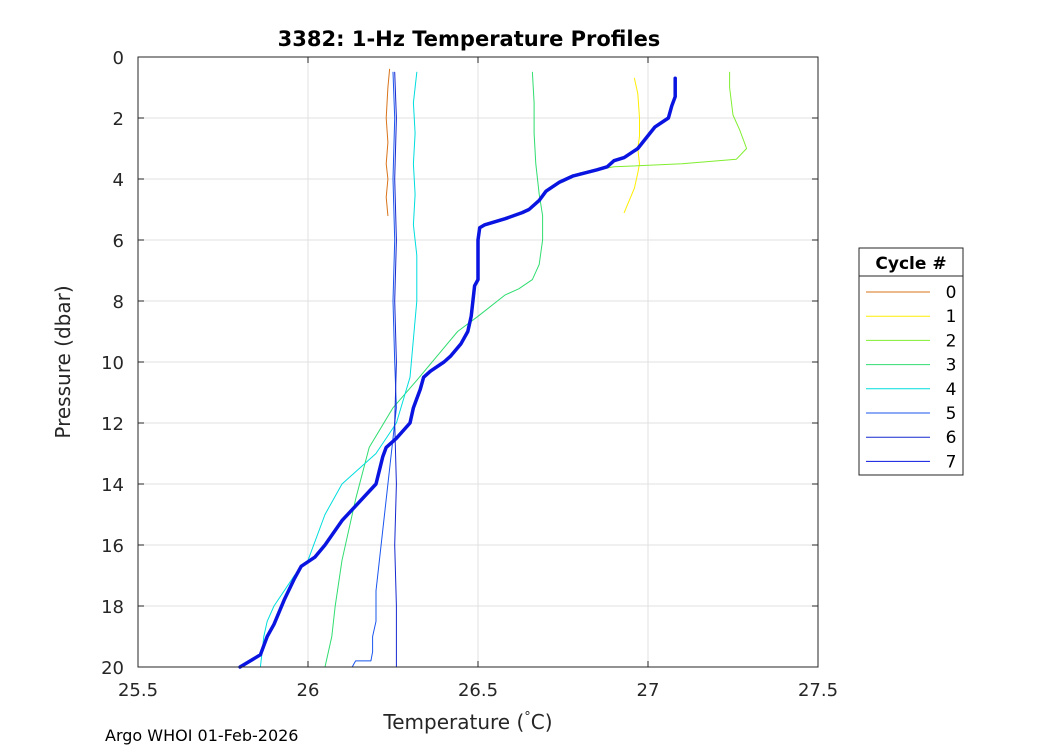 Image resolution: width=1050 pixels, height=750 pixels. What do you see at coordinates (112, 485) in the screenshot?
I see `y-tick-label: 14` at bounding box center [112, 485].